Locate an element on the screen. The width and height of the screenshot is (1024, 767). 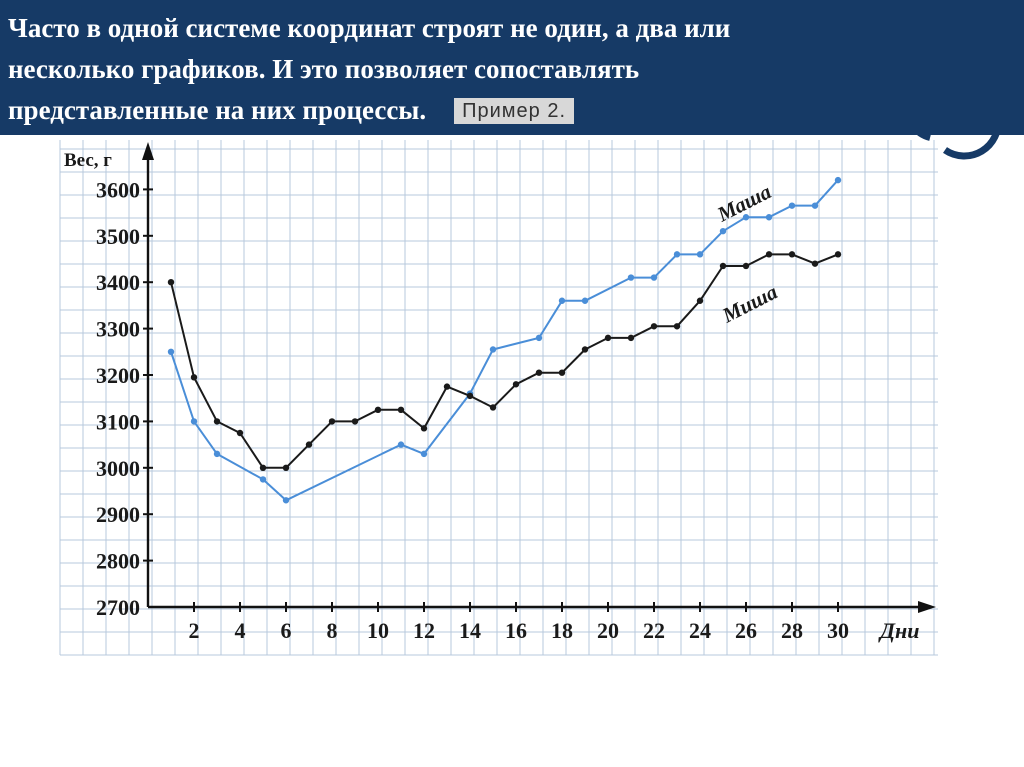
y-tick-label: 2900 is located at coordinates (118, 514).